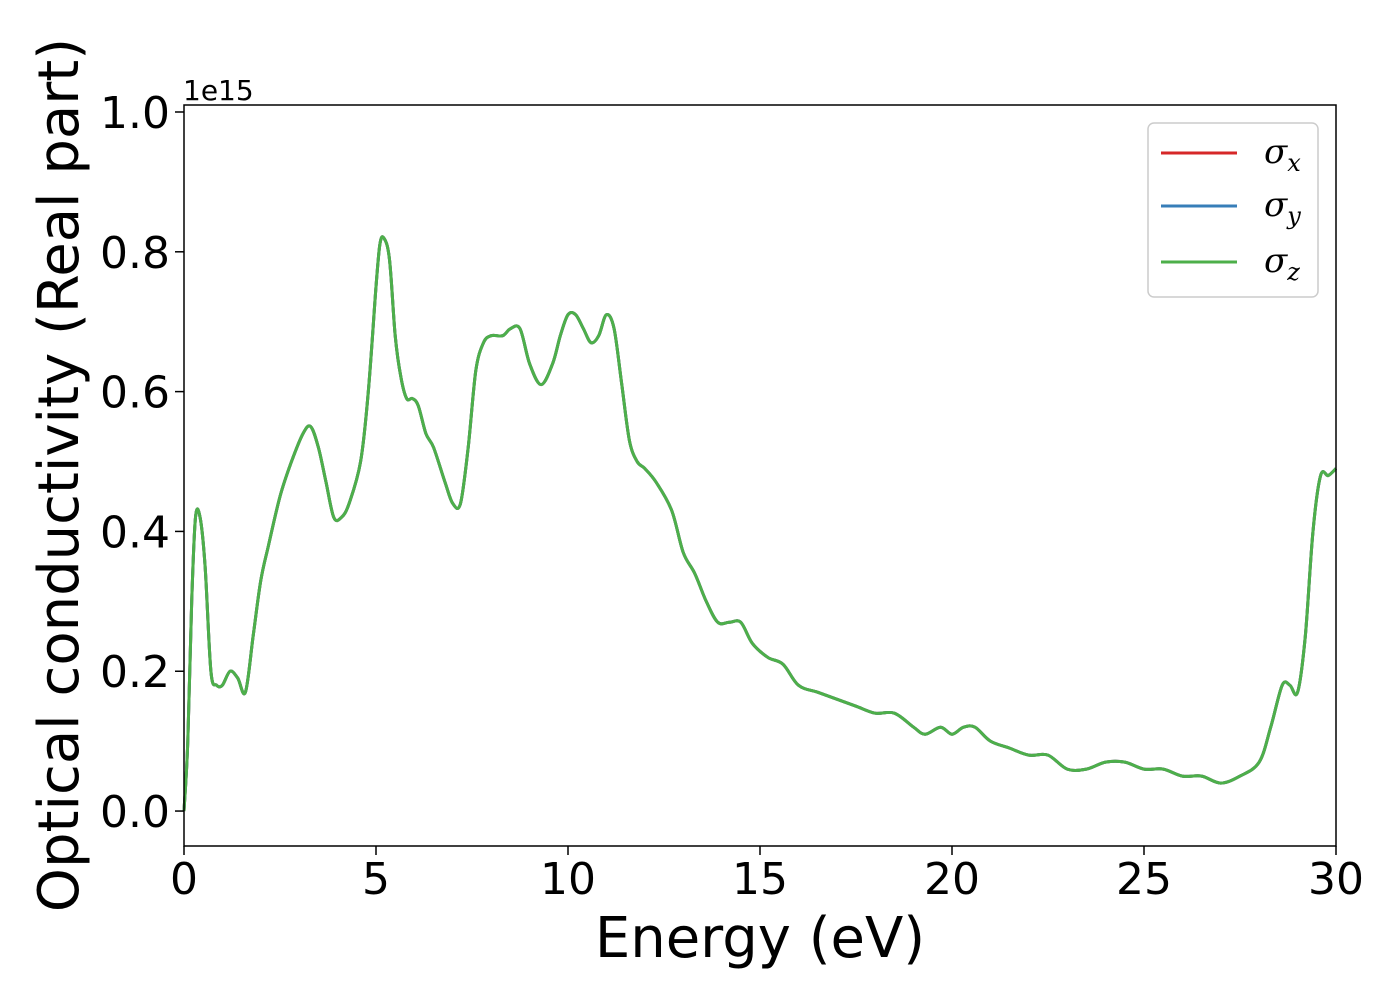  I want to click on y-tick-label: 1.0, so click(135, 113).